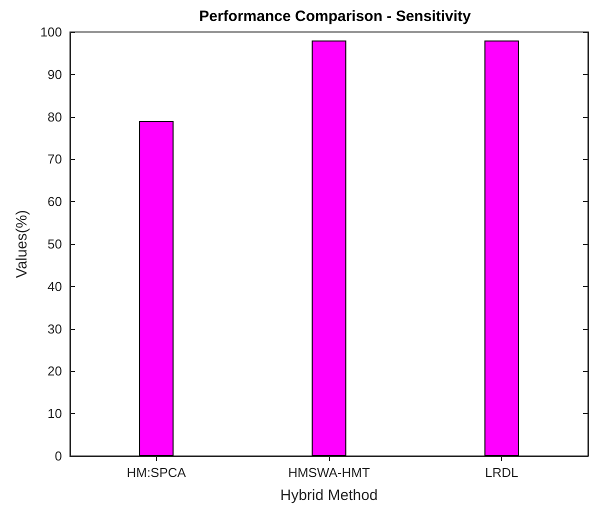  Describe the element at coordinates (51, 32) in the screenshot. I see `y-tick-label: 100` at that location.